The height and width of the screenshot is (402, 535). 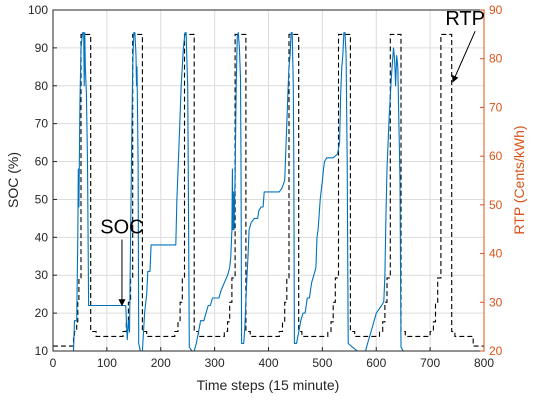 I want to click on x-tick-label: 100, so click(x=107, y=363).